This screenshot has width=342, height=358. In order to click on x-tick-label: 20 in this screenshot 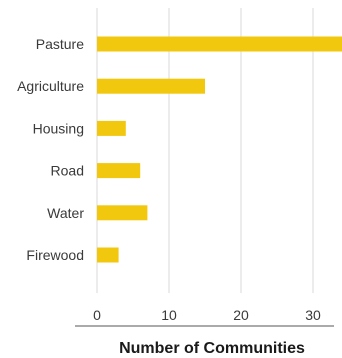, I will do `click(241, 315)`.